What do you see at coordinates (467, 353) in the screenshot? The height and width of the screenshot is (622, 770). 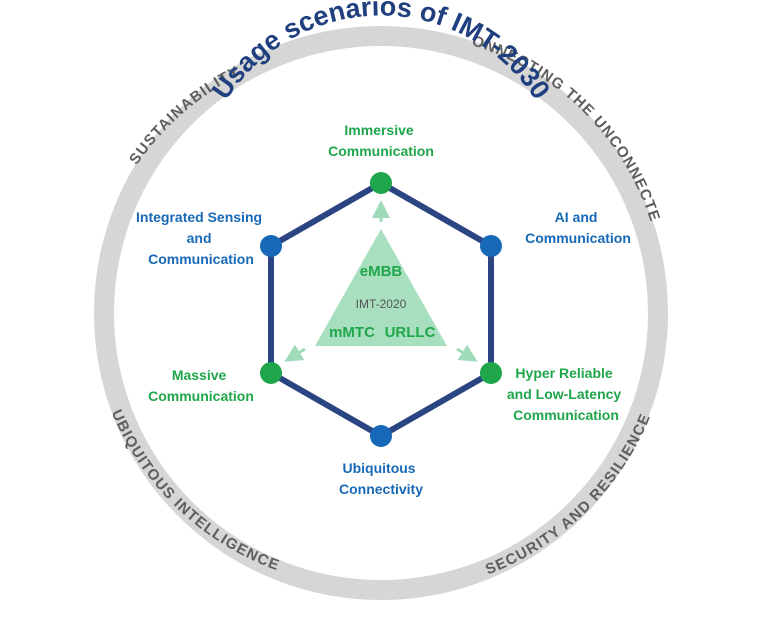 I see `arrow-to-hrllc` at bounding box center [467, 353].